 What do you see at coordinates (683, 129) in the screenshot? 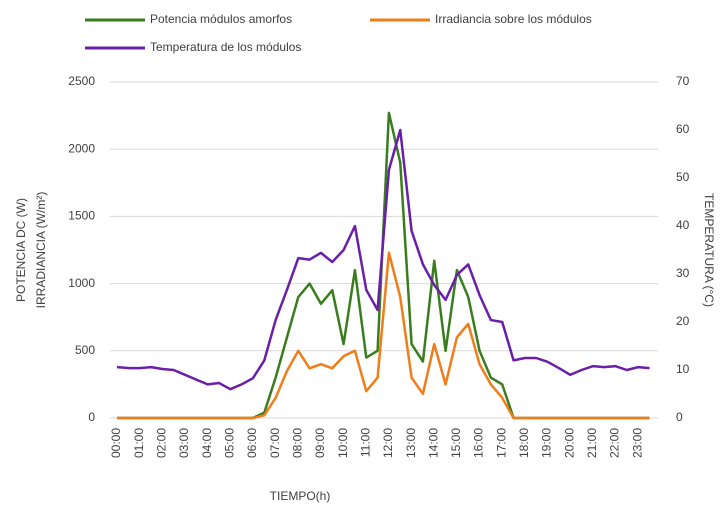
I see `y2-tick-label: 60` at bounding box center [683, 129].